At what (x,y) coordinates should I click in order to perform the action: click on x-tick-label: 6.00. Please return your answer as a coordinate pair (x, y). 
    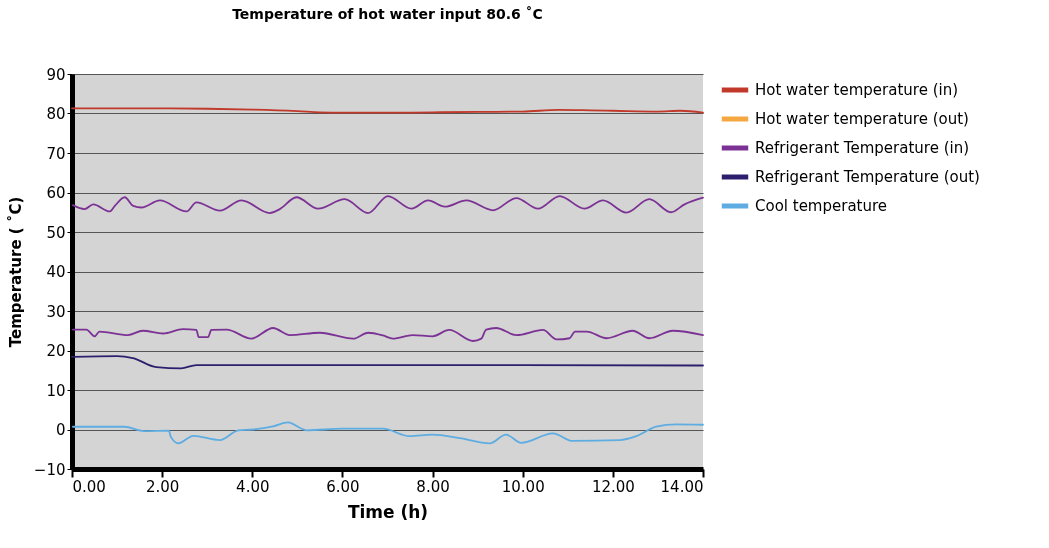
    Looking at the image, I should click on (343, 486).